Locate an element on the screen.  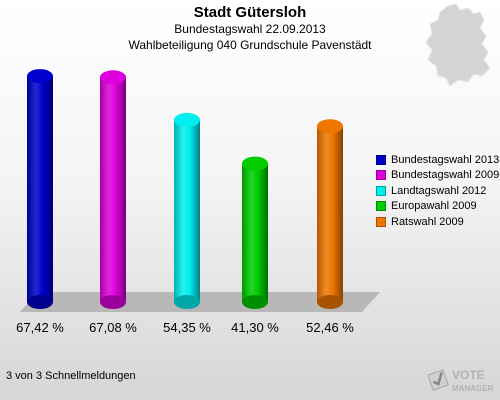
chart-title: Stadt Gütersloh is located at coordinates (250, 12).